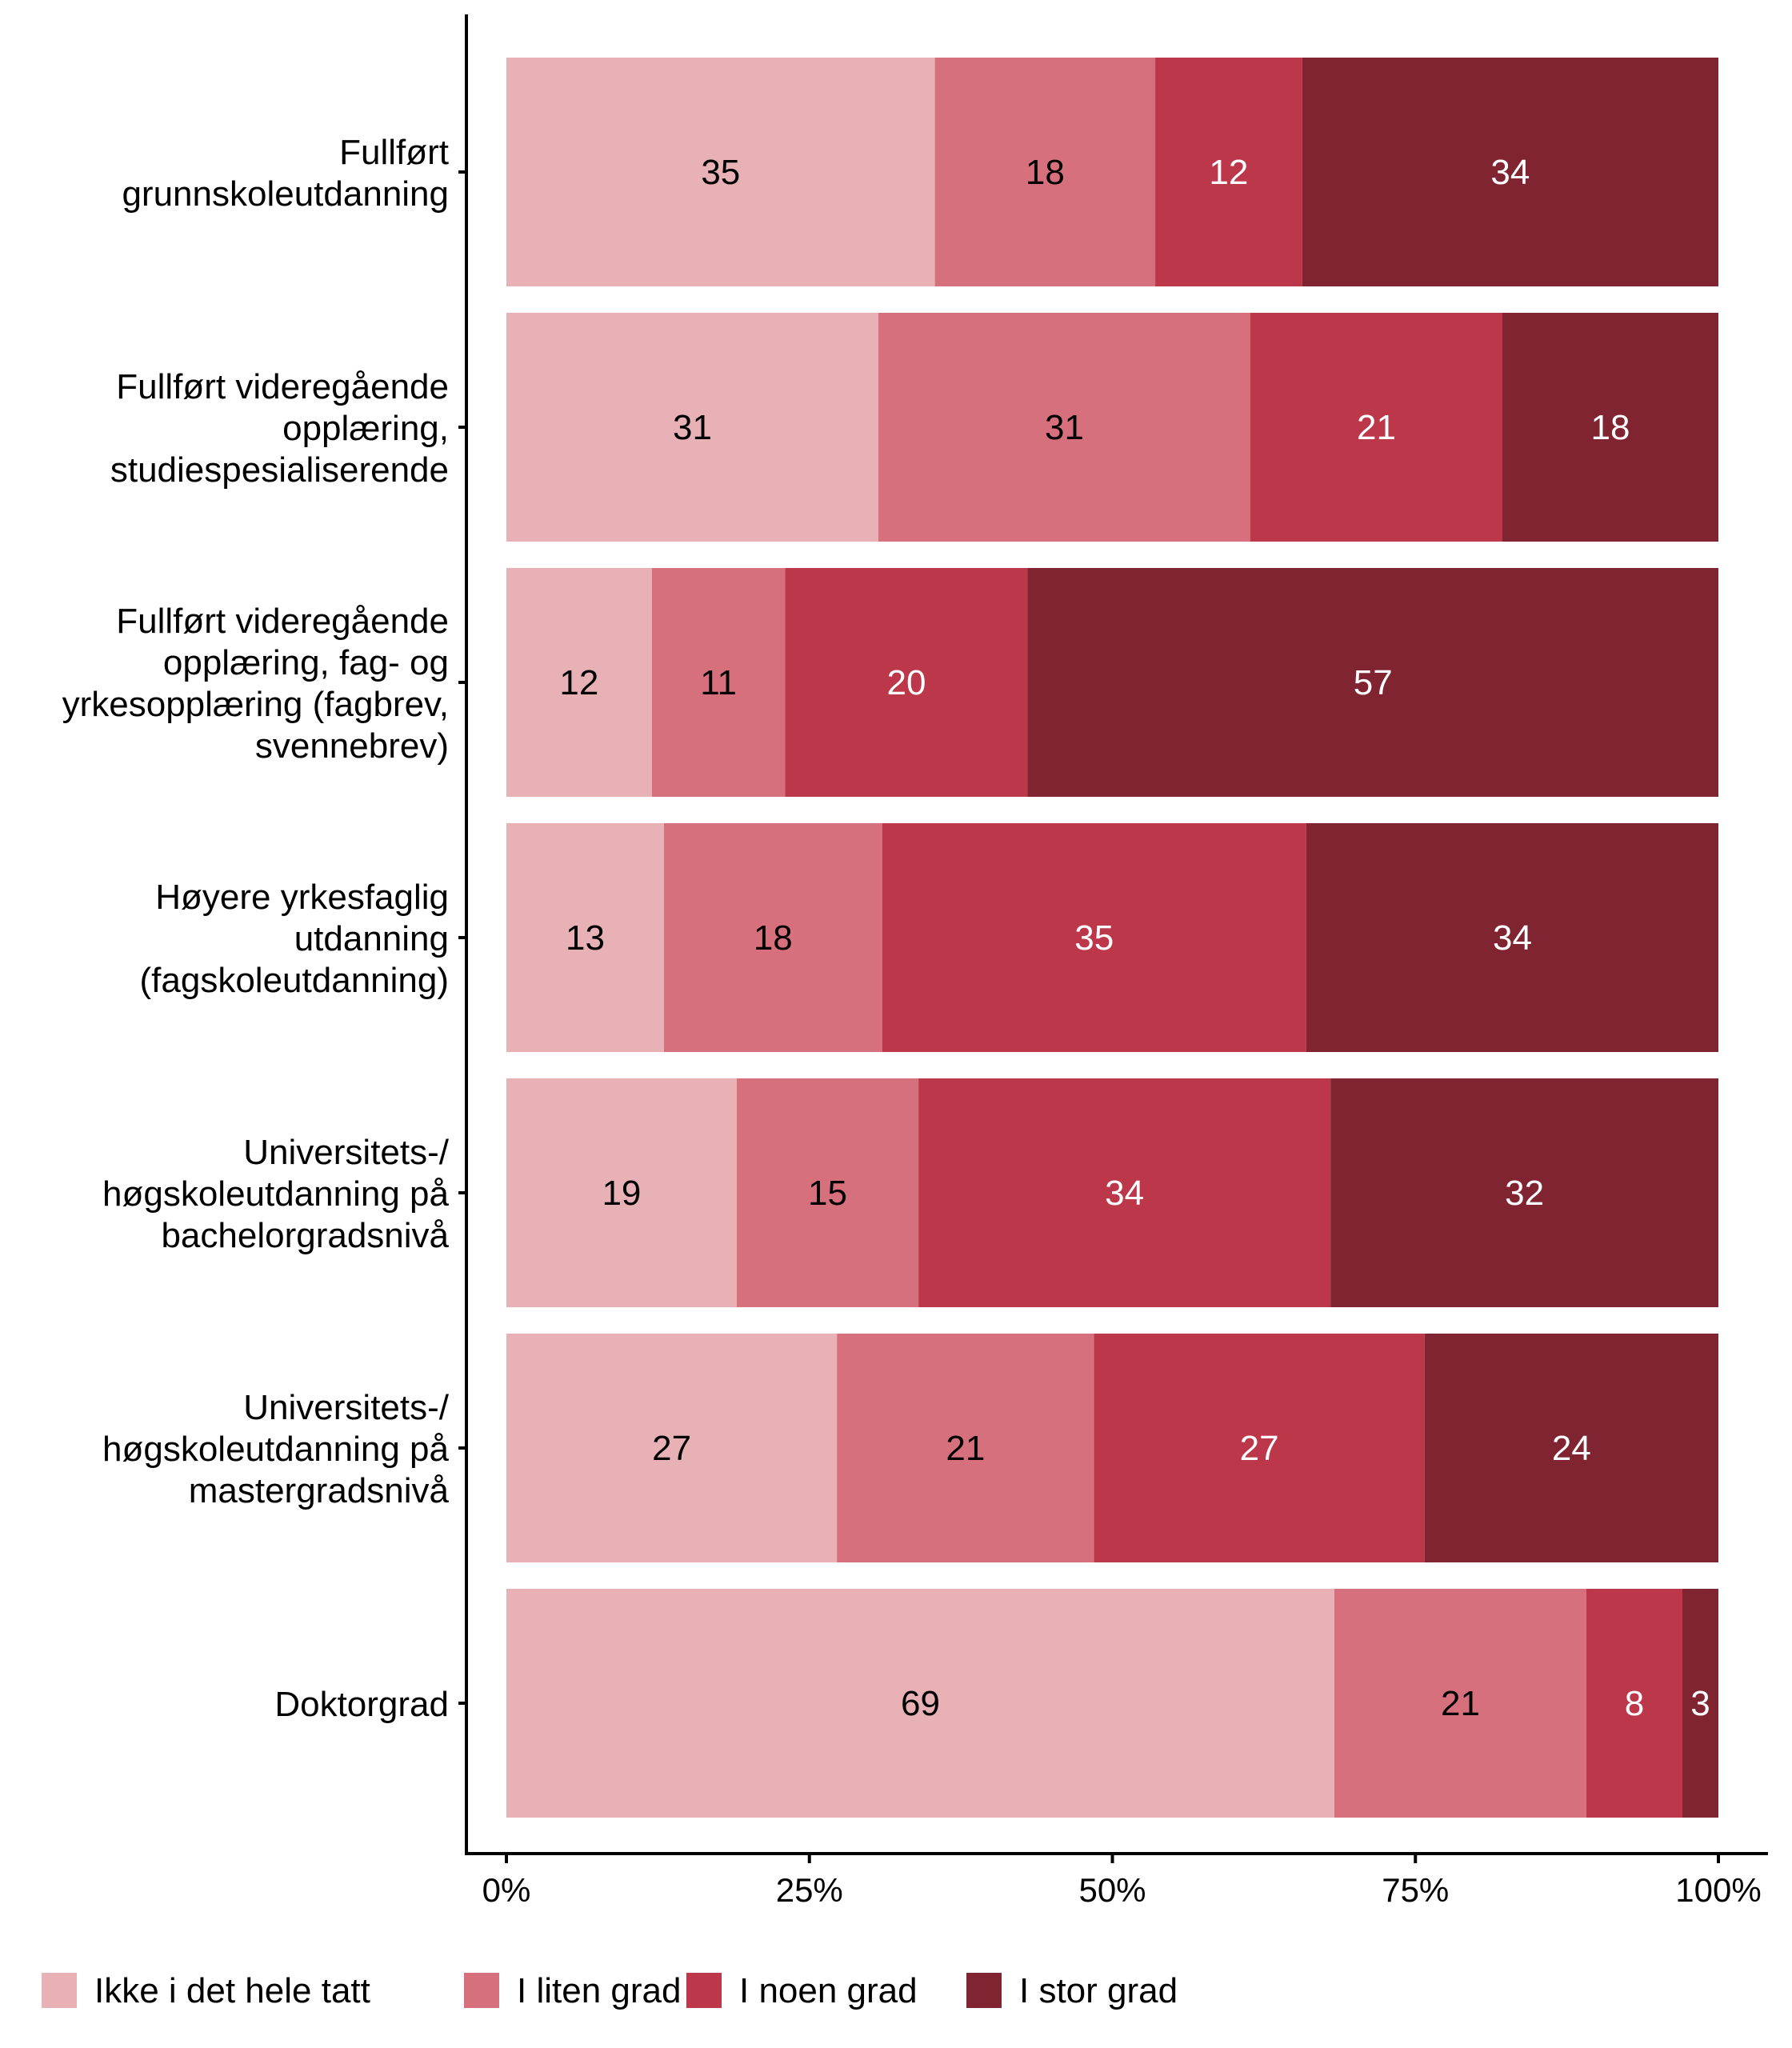  What do you see at coordinates (1098, 1990) in the screenshot?
I see `legend-label: I stor grad` at bounding box center [1098, 1990].